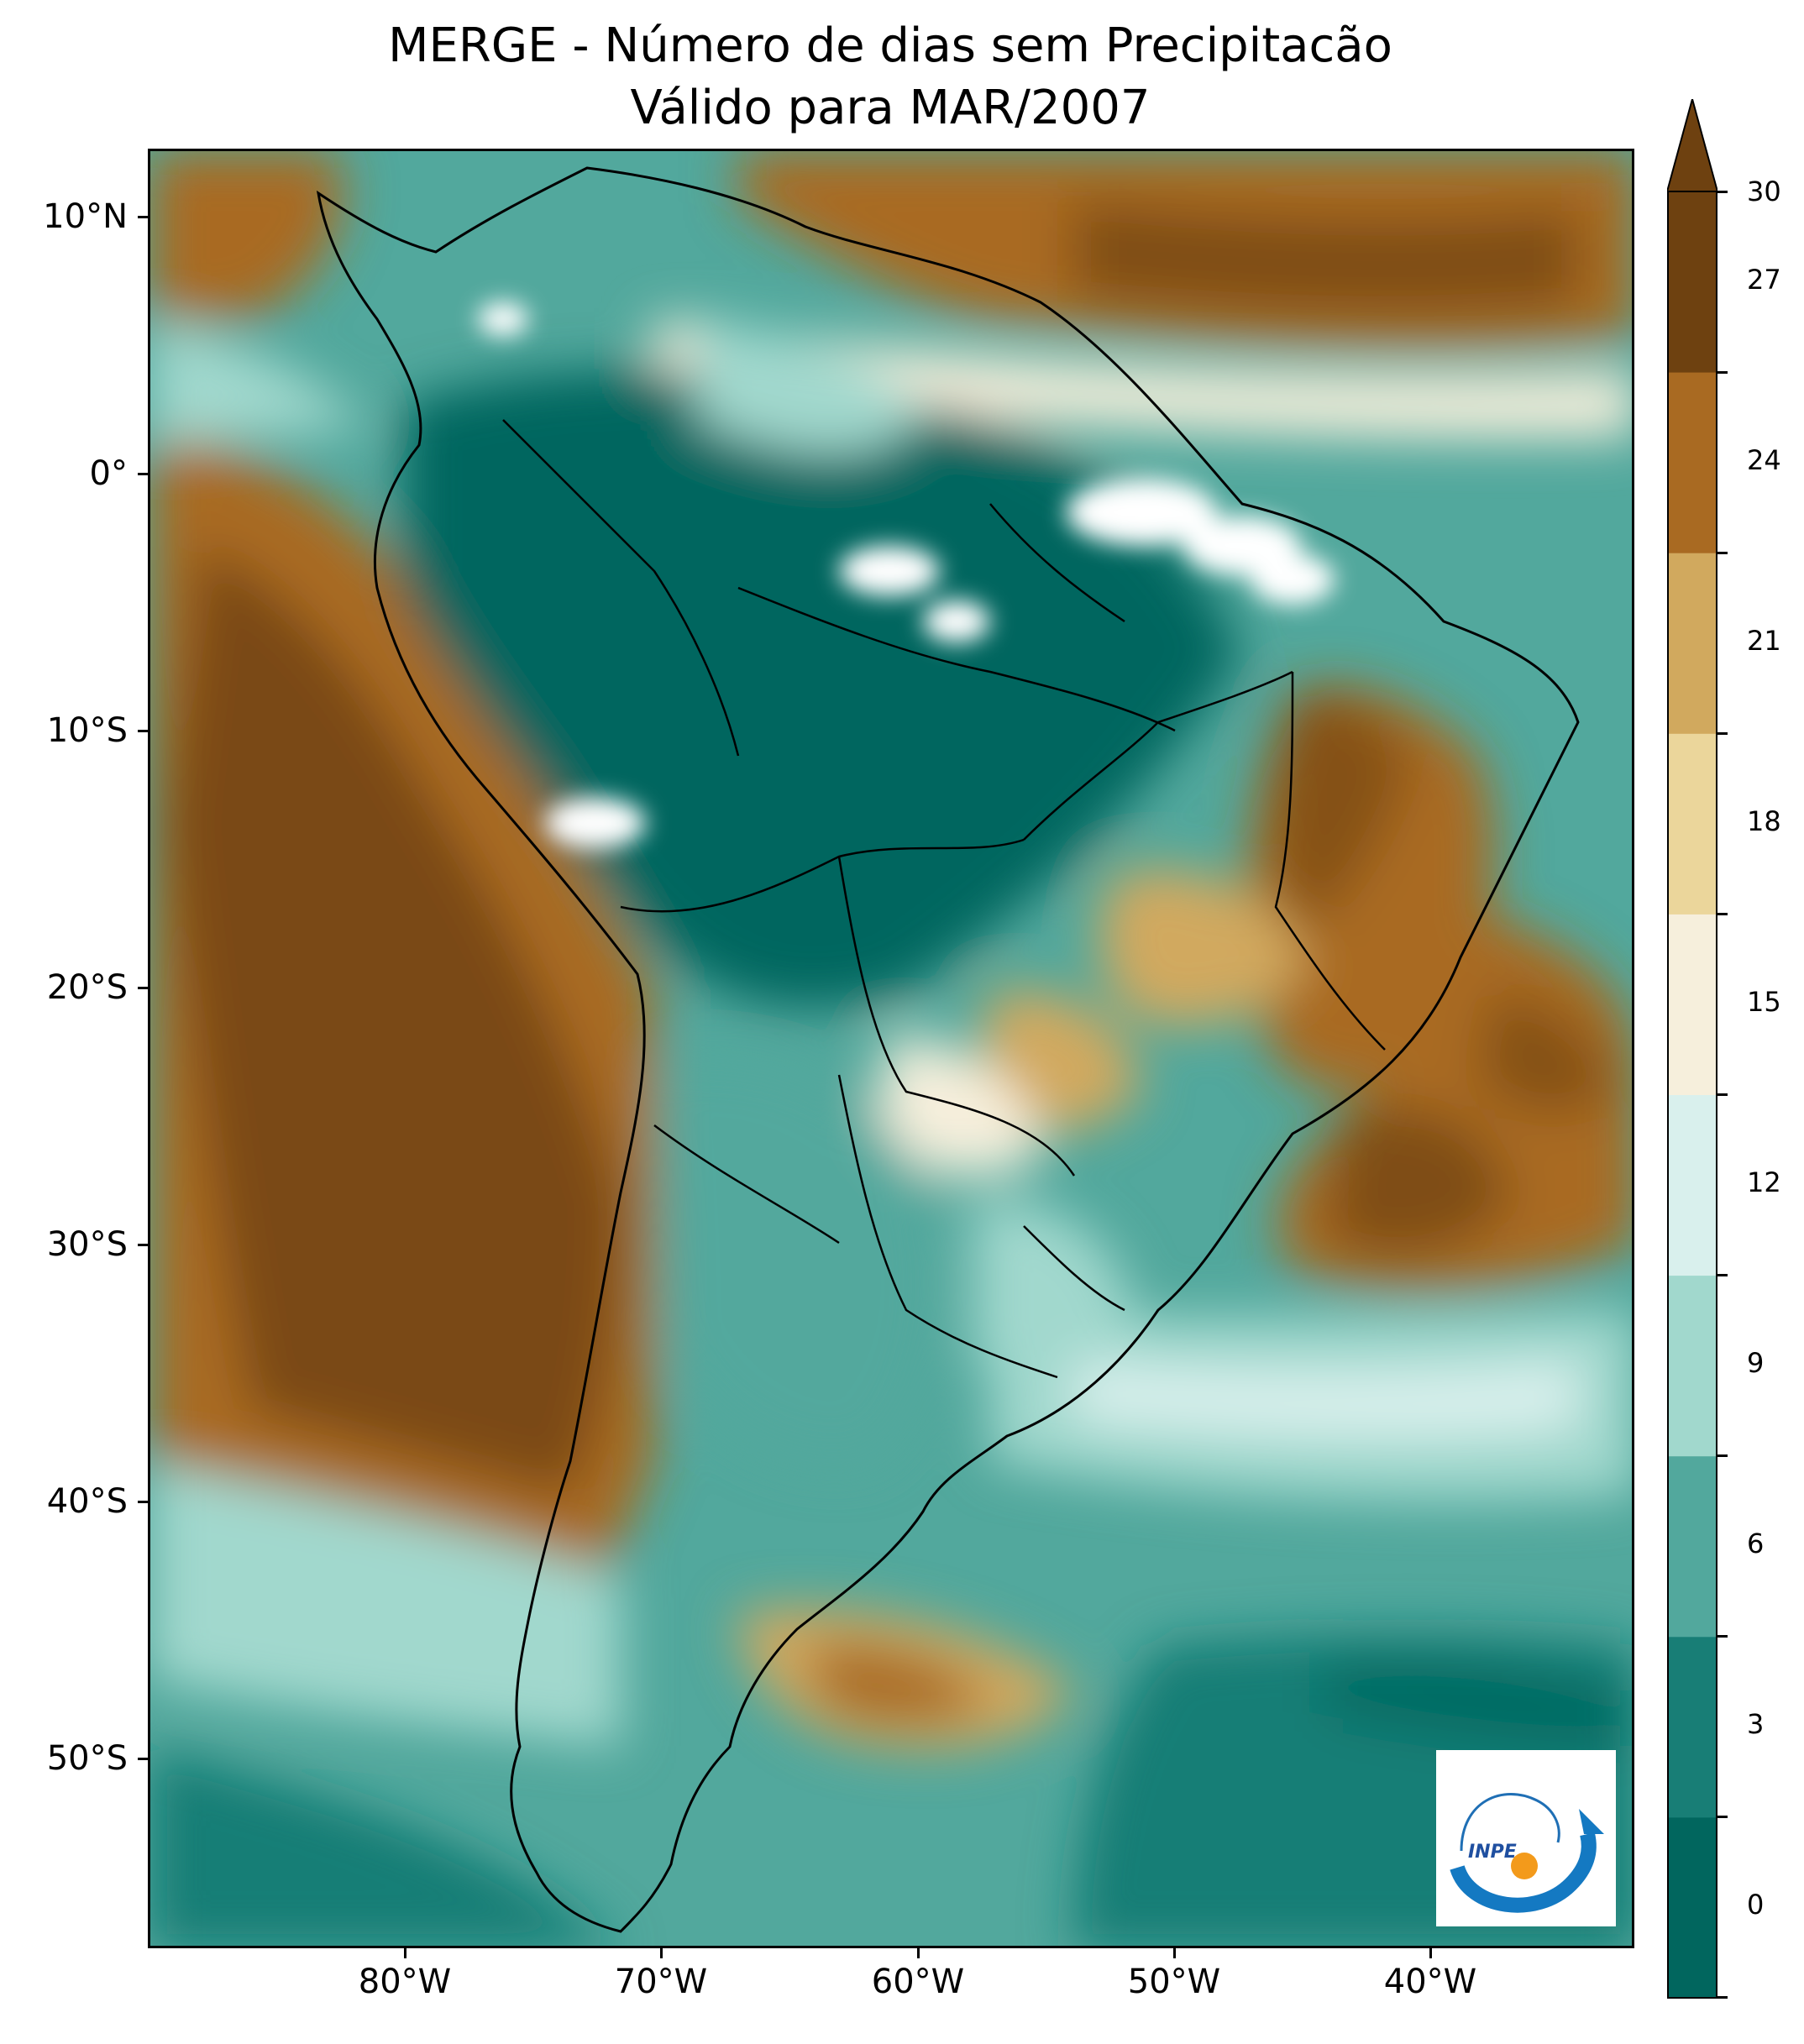 This screenshot has height=2044, width=1804. Describe the element at coordinates (1756, 1905) in the screenshot. I see `colorbar-tick-label: 0` at that location.